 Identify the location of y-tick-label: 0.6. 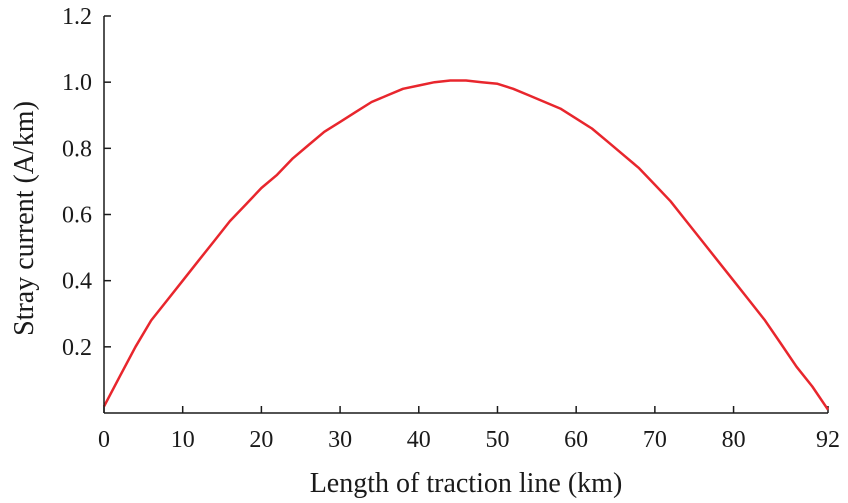
(77, 216).